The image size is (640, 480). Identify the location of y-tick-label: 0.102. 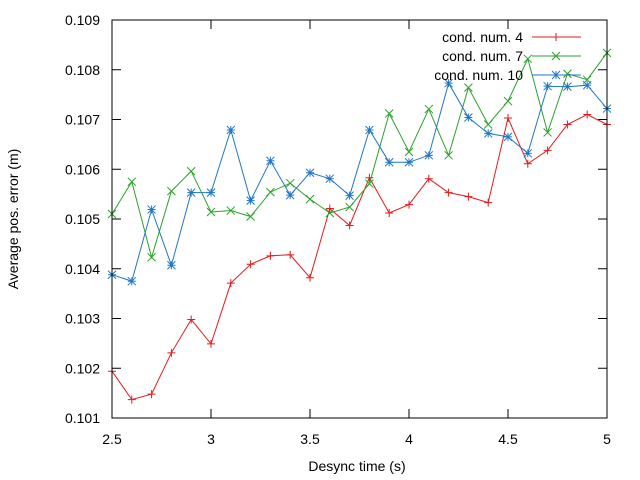
(82, 368).